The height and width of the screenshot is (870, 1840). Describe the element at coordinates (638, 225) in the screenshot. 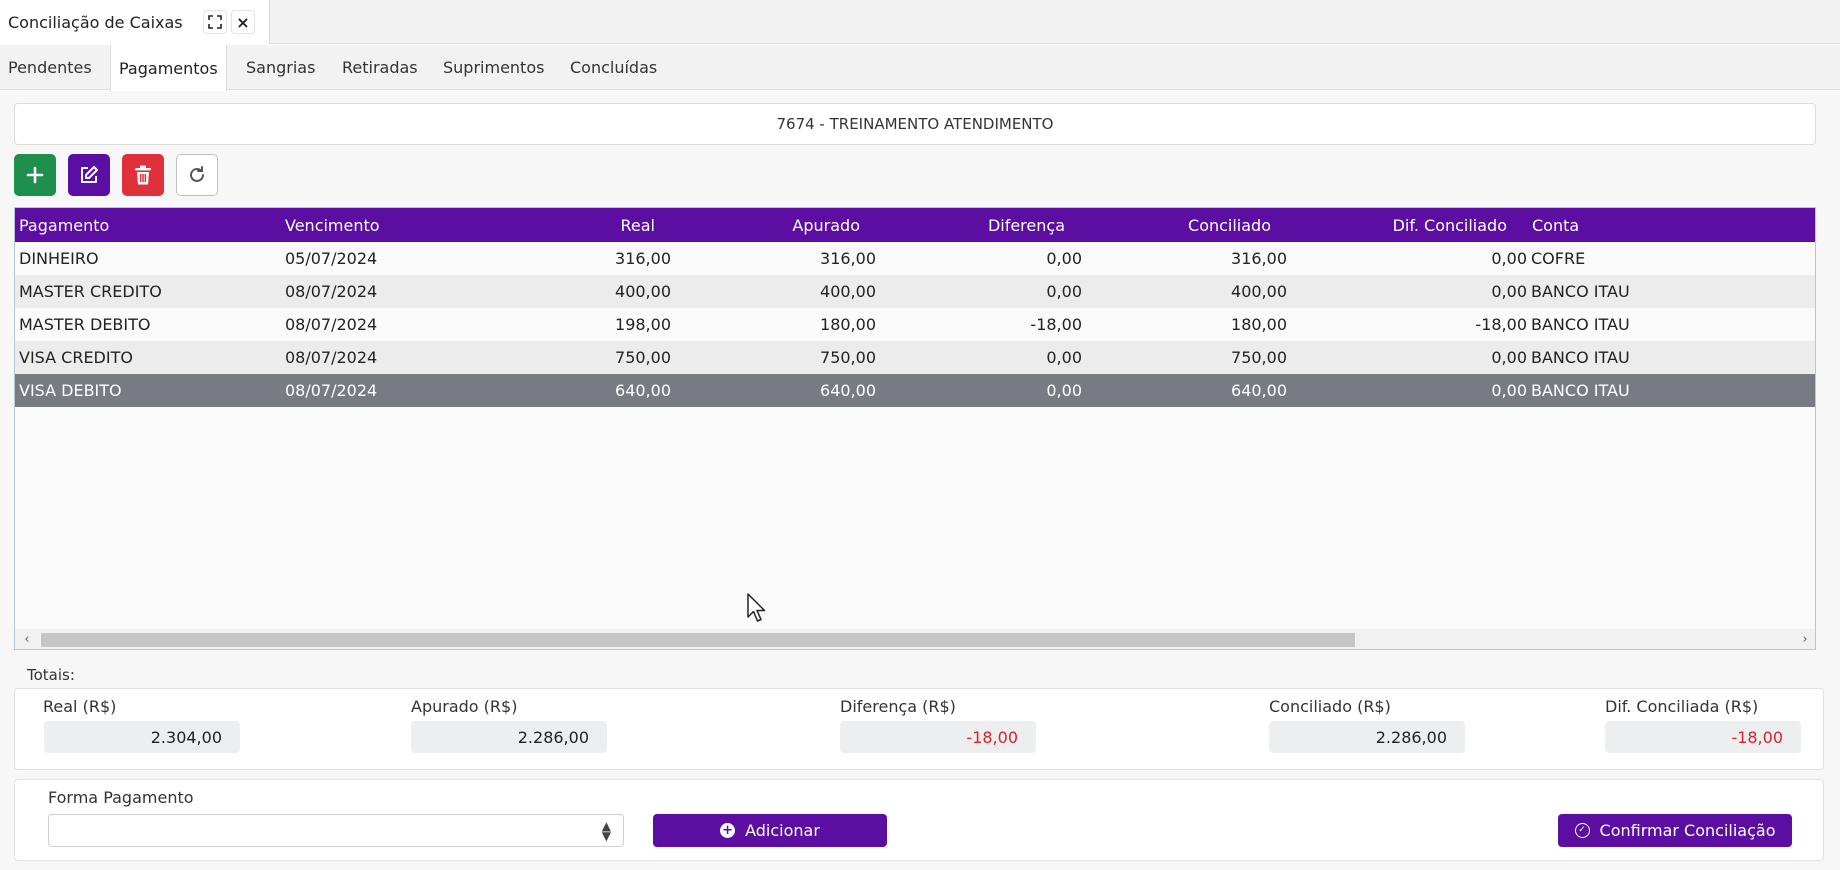

I see `col-header-real: Real` at that location.